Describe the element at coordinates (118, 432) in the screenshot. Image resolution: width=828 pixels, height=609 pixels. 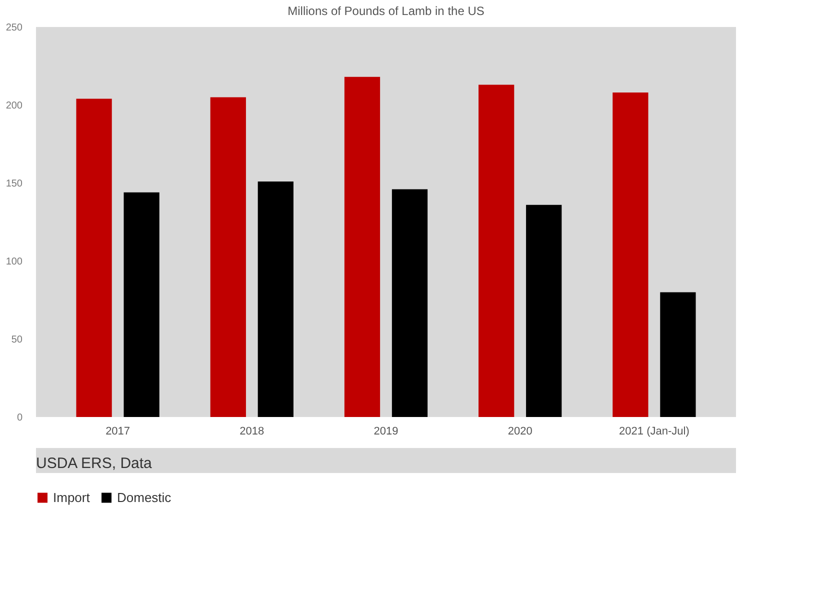
I see `x-tick-label: 2017` at that location.